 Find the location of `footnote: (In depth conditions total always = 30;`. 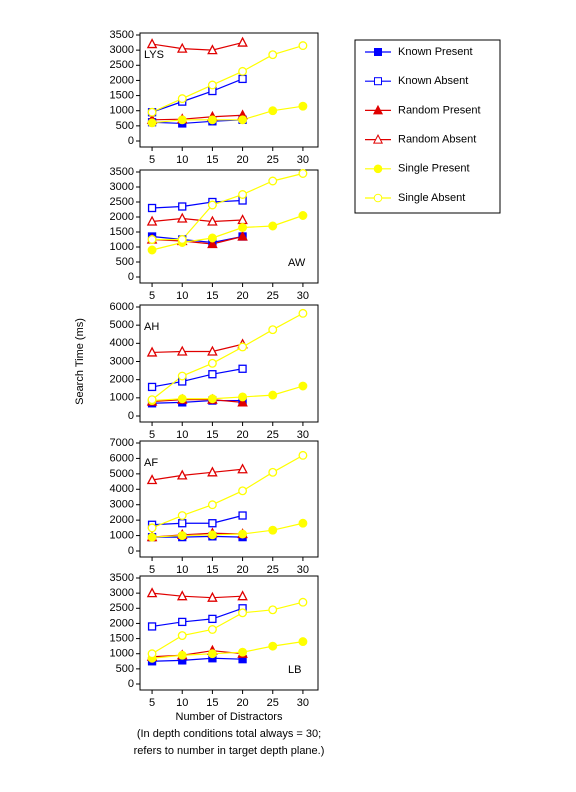

footnote: (In depth conditions total always = 30; is located at coordinates (229, 734).